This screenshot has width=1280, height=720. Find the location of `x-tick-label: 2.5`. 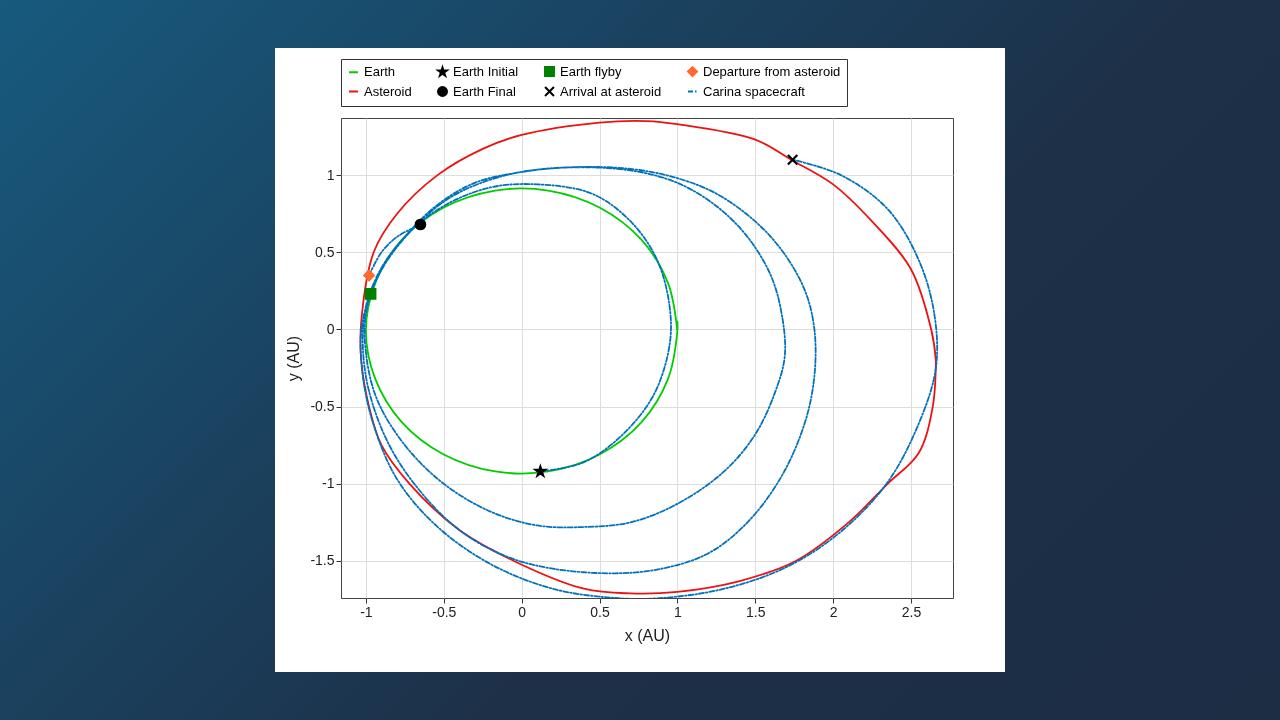

x-tick-label: 2.5 is located at coordinates (911, 611).